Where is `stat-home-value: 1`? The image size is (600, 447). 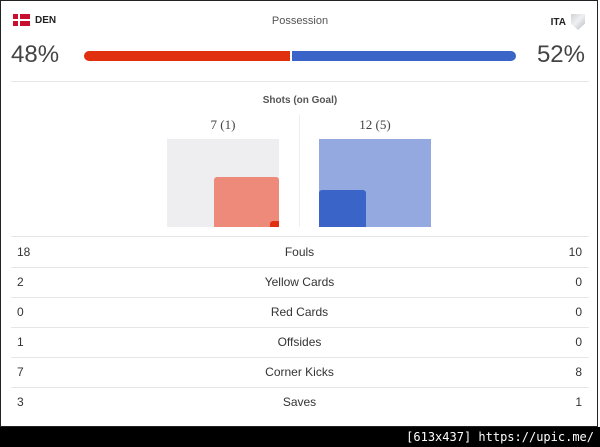
stat-home-value: 1 is located at coordinates (20, 342).